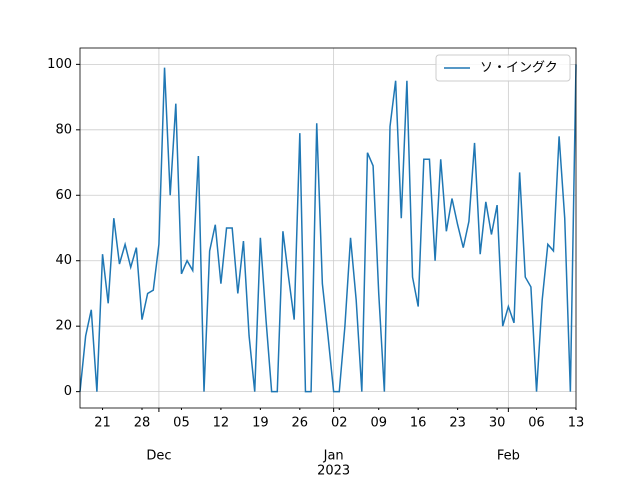  I want to click on x-minor-tick-label: 09, so click(378, 423).